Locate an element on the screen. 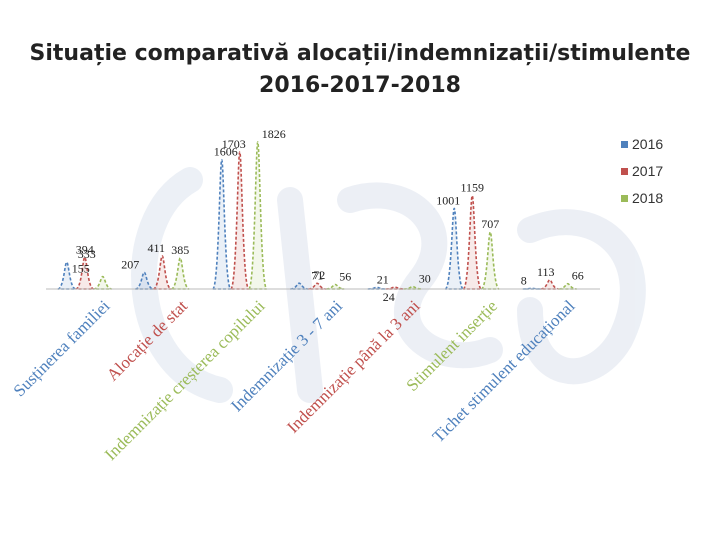  data-label-2016-cat-1: 207 is located at coordinates (130, 264).